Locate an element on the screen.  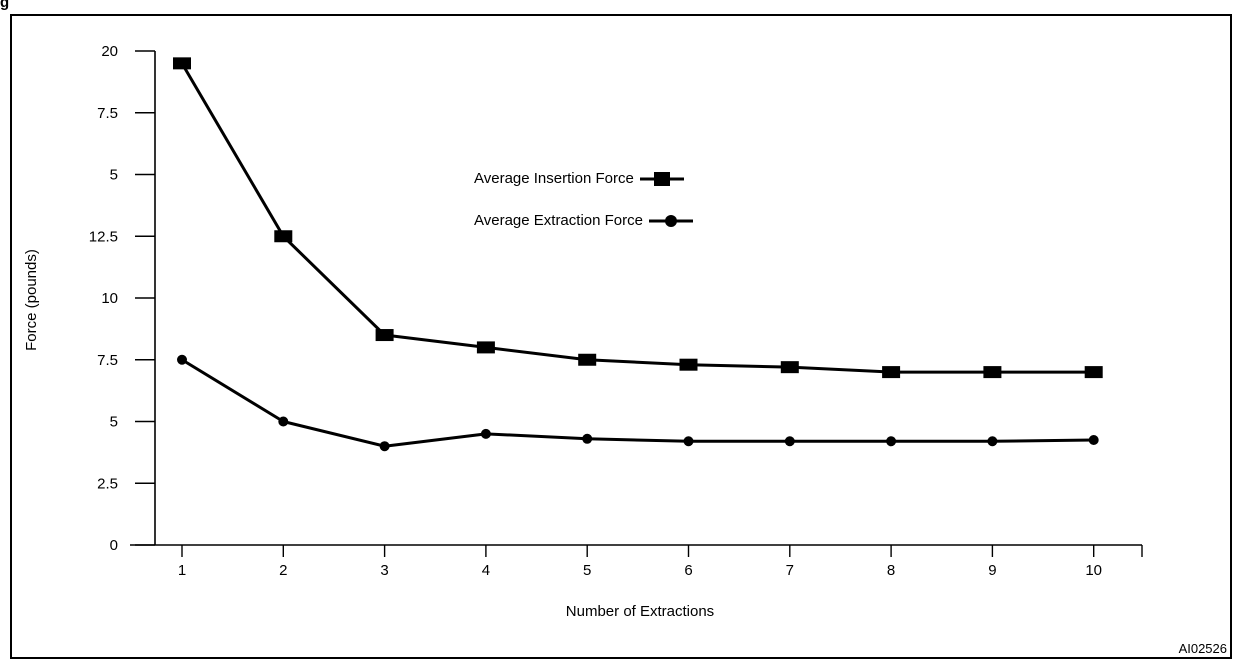
x-tick-label: 4 is located at coordinates (486, 570).